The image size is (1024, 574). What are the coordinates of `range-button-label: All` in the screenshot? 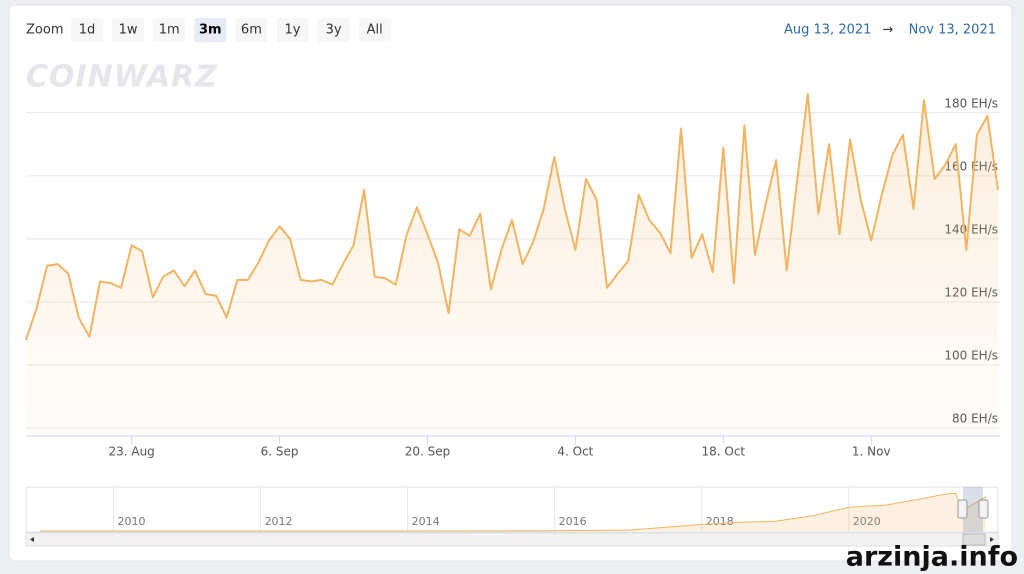 It's located at (375, 30).